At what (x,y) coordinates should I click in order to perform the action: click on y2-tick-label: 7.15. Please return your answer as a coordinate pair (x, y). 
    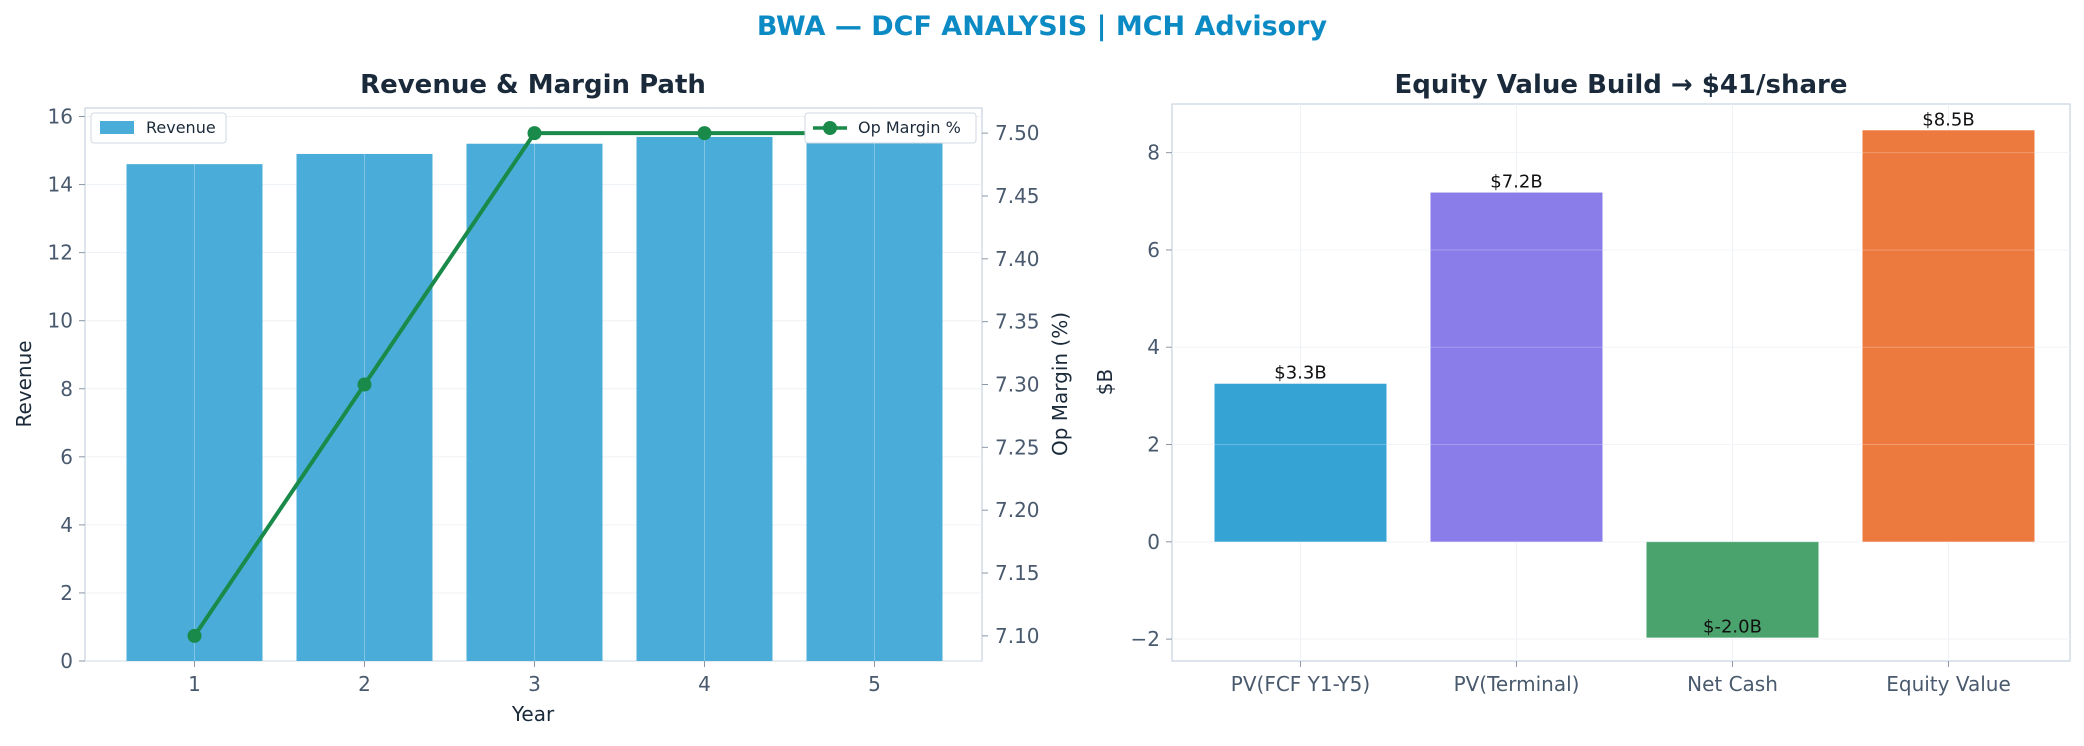
    Looking at the image, I should click on (1017, 573).